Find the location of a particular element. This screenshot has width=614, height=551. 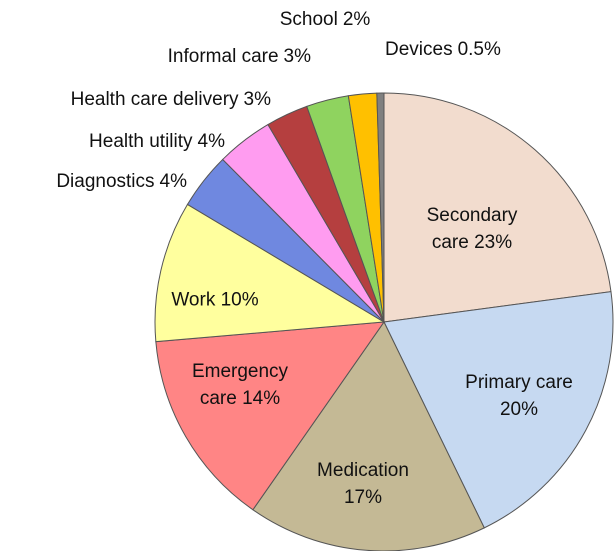

slice-label: Health care delivery 3% is located at coordinates (171, 99).